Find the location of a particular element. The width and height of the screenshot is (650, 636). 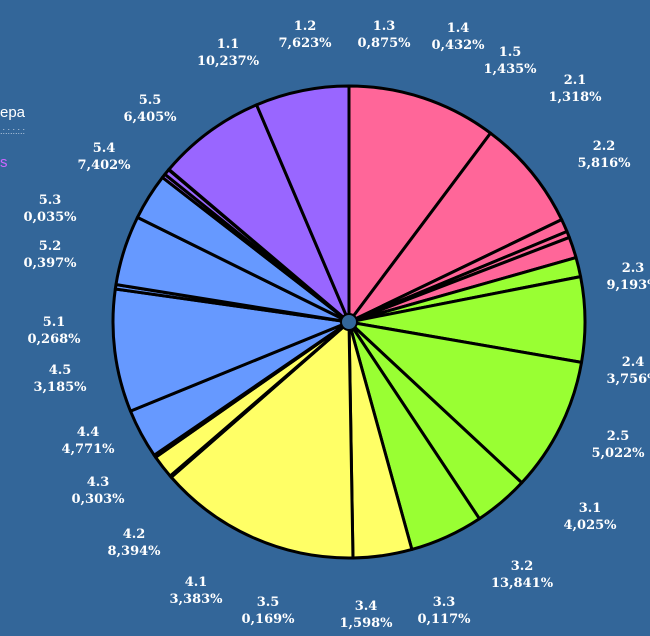

slice-label-id-1-2: 1.2 is located at coordinates (305, 26).